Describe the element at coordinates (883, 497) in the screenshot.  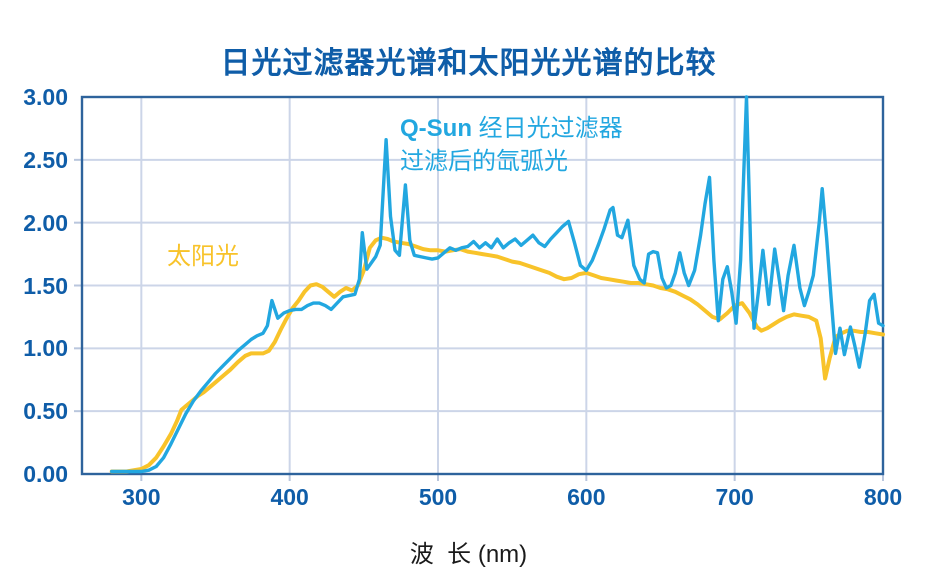
I see `x-tick-label: 800` at that location.